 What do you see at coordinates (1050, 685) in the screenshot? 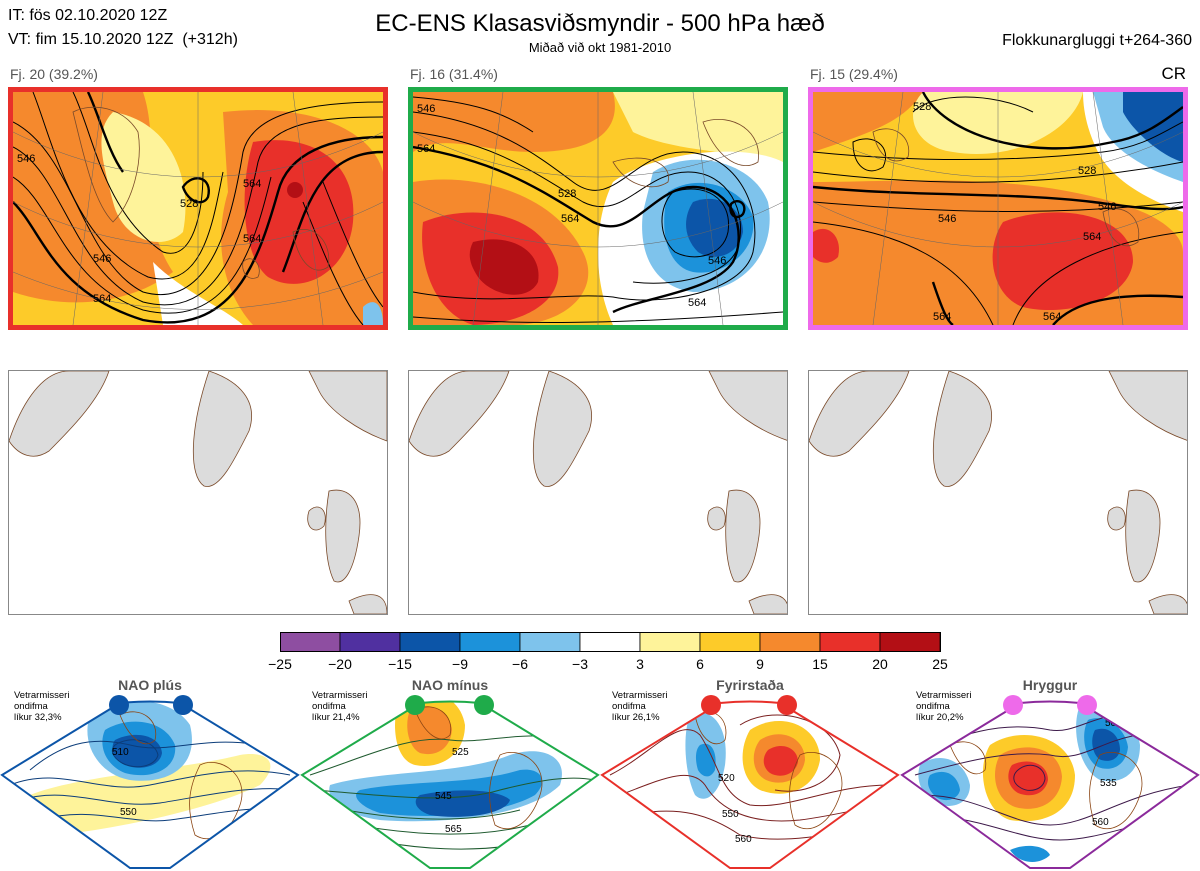
I see `regime-4-label: Hryggur` at bounding box center [1050, 685].